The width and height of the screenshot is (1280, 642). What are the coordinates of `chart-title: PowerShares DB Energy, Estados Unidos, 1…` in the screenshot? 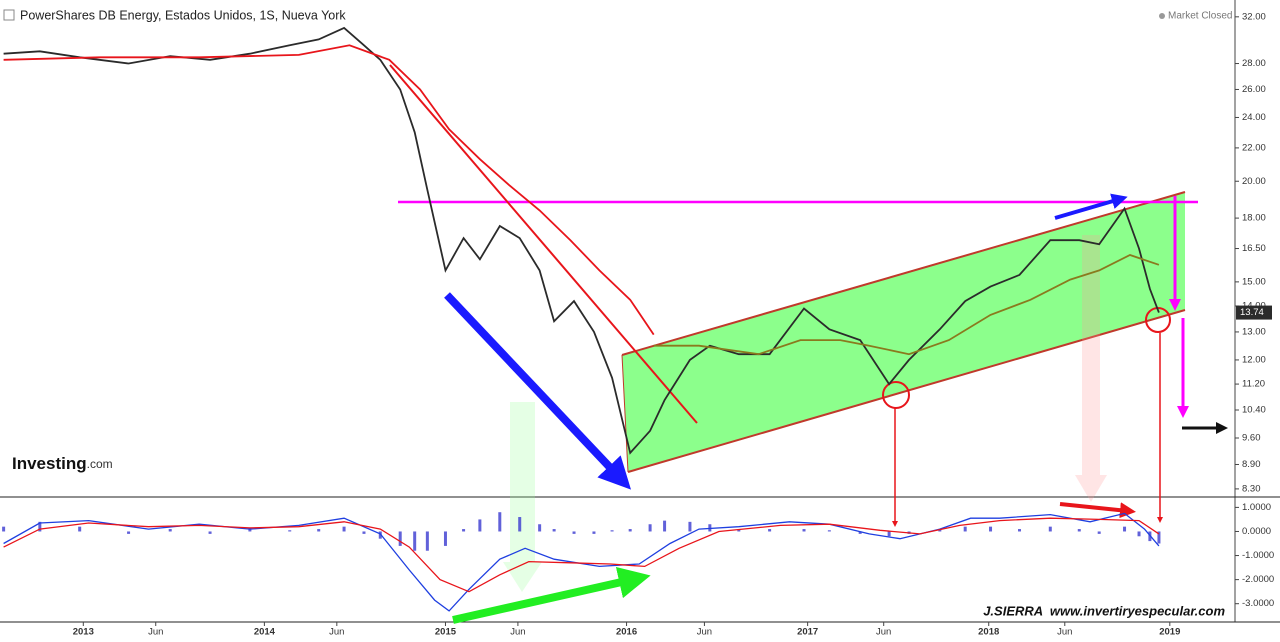 It's located at (183, 15).